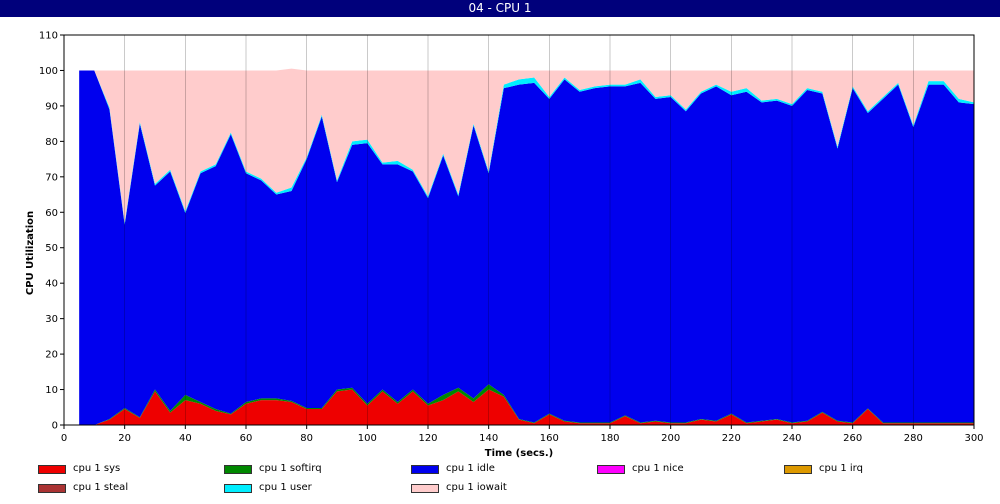 The image size is (1000, 504). I want to click on x-tick-label: 200, so click(670, 438).